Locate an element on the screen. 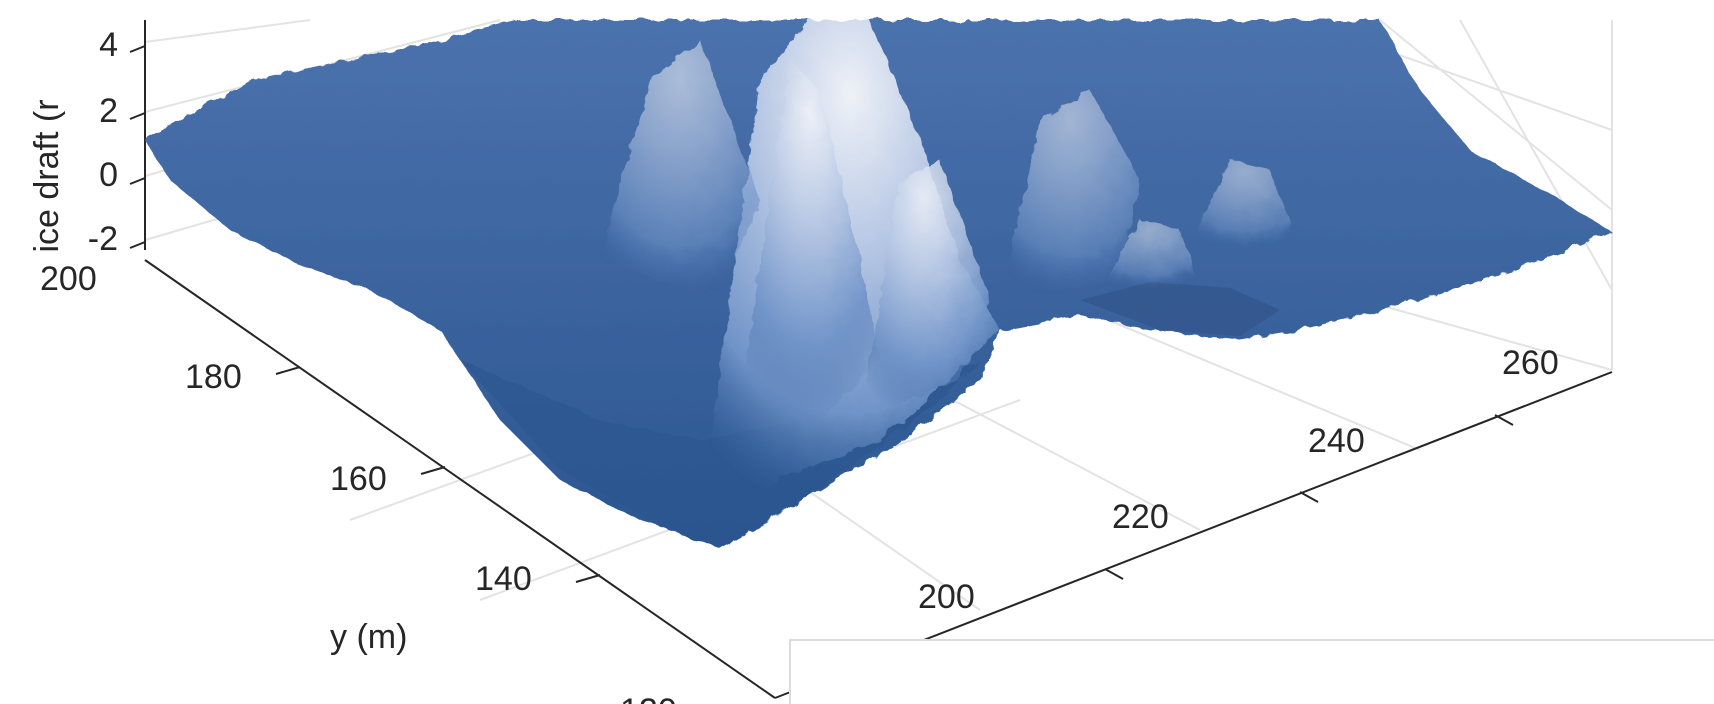 The height and width of the screenshot is (704, 1714). x-tick-labels: 200 220 240 260 is located at coordinates (1238, 480).